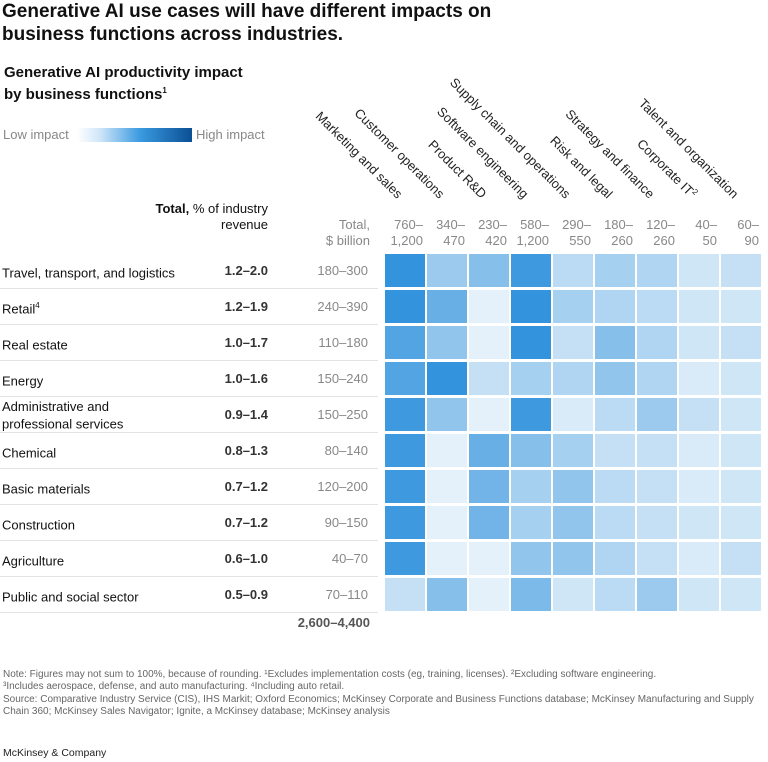  I want to click on column-total-line: 550, so click(580, 240).